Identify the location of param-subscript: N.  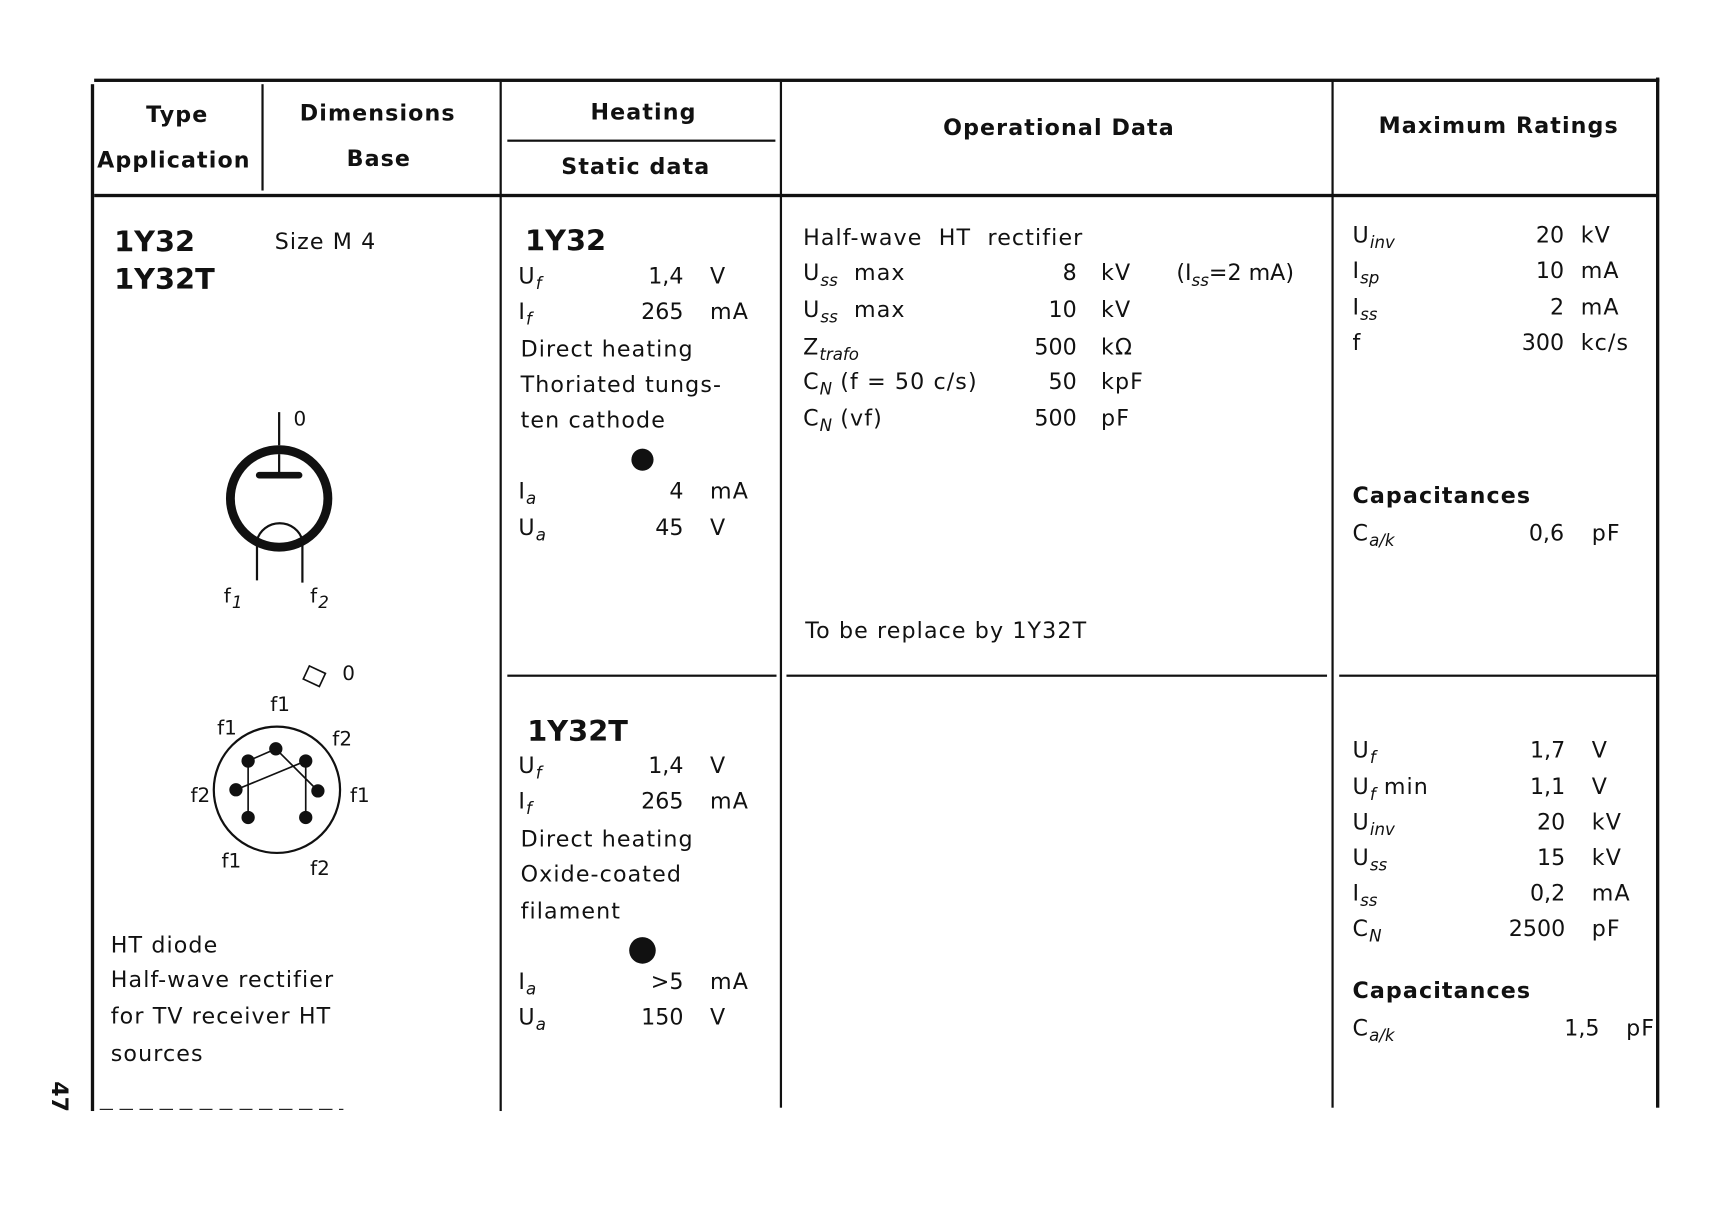
(826, 388).